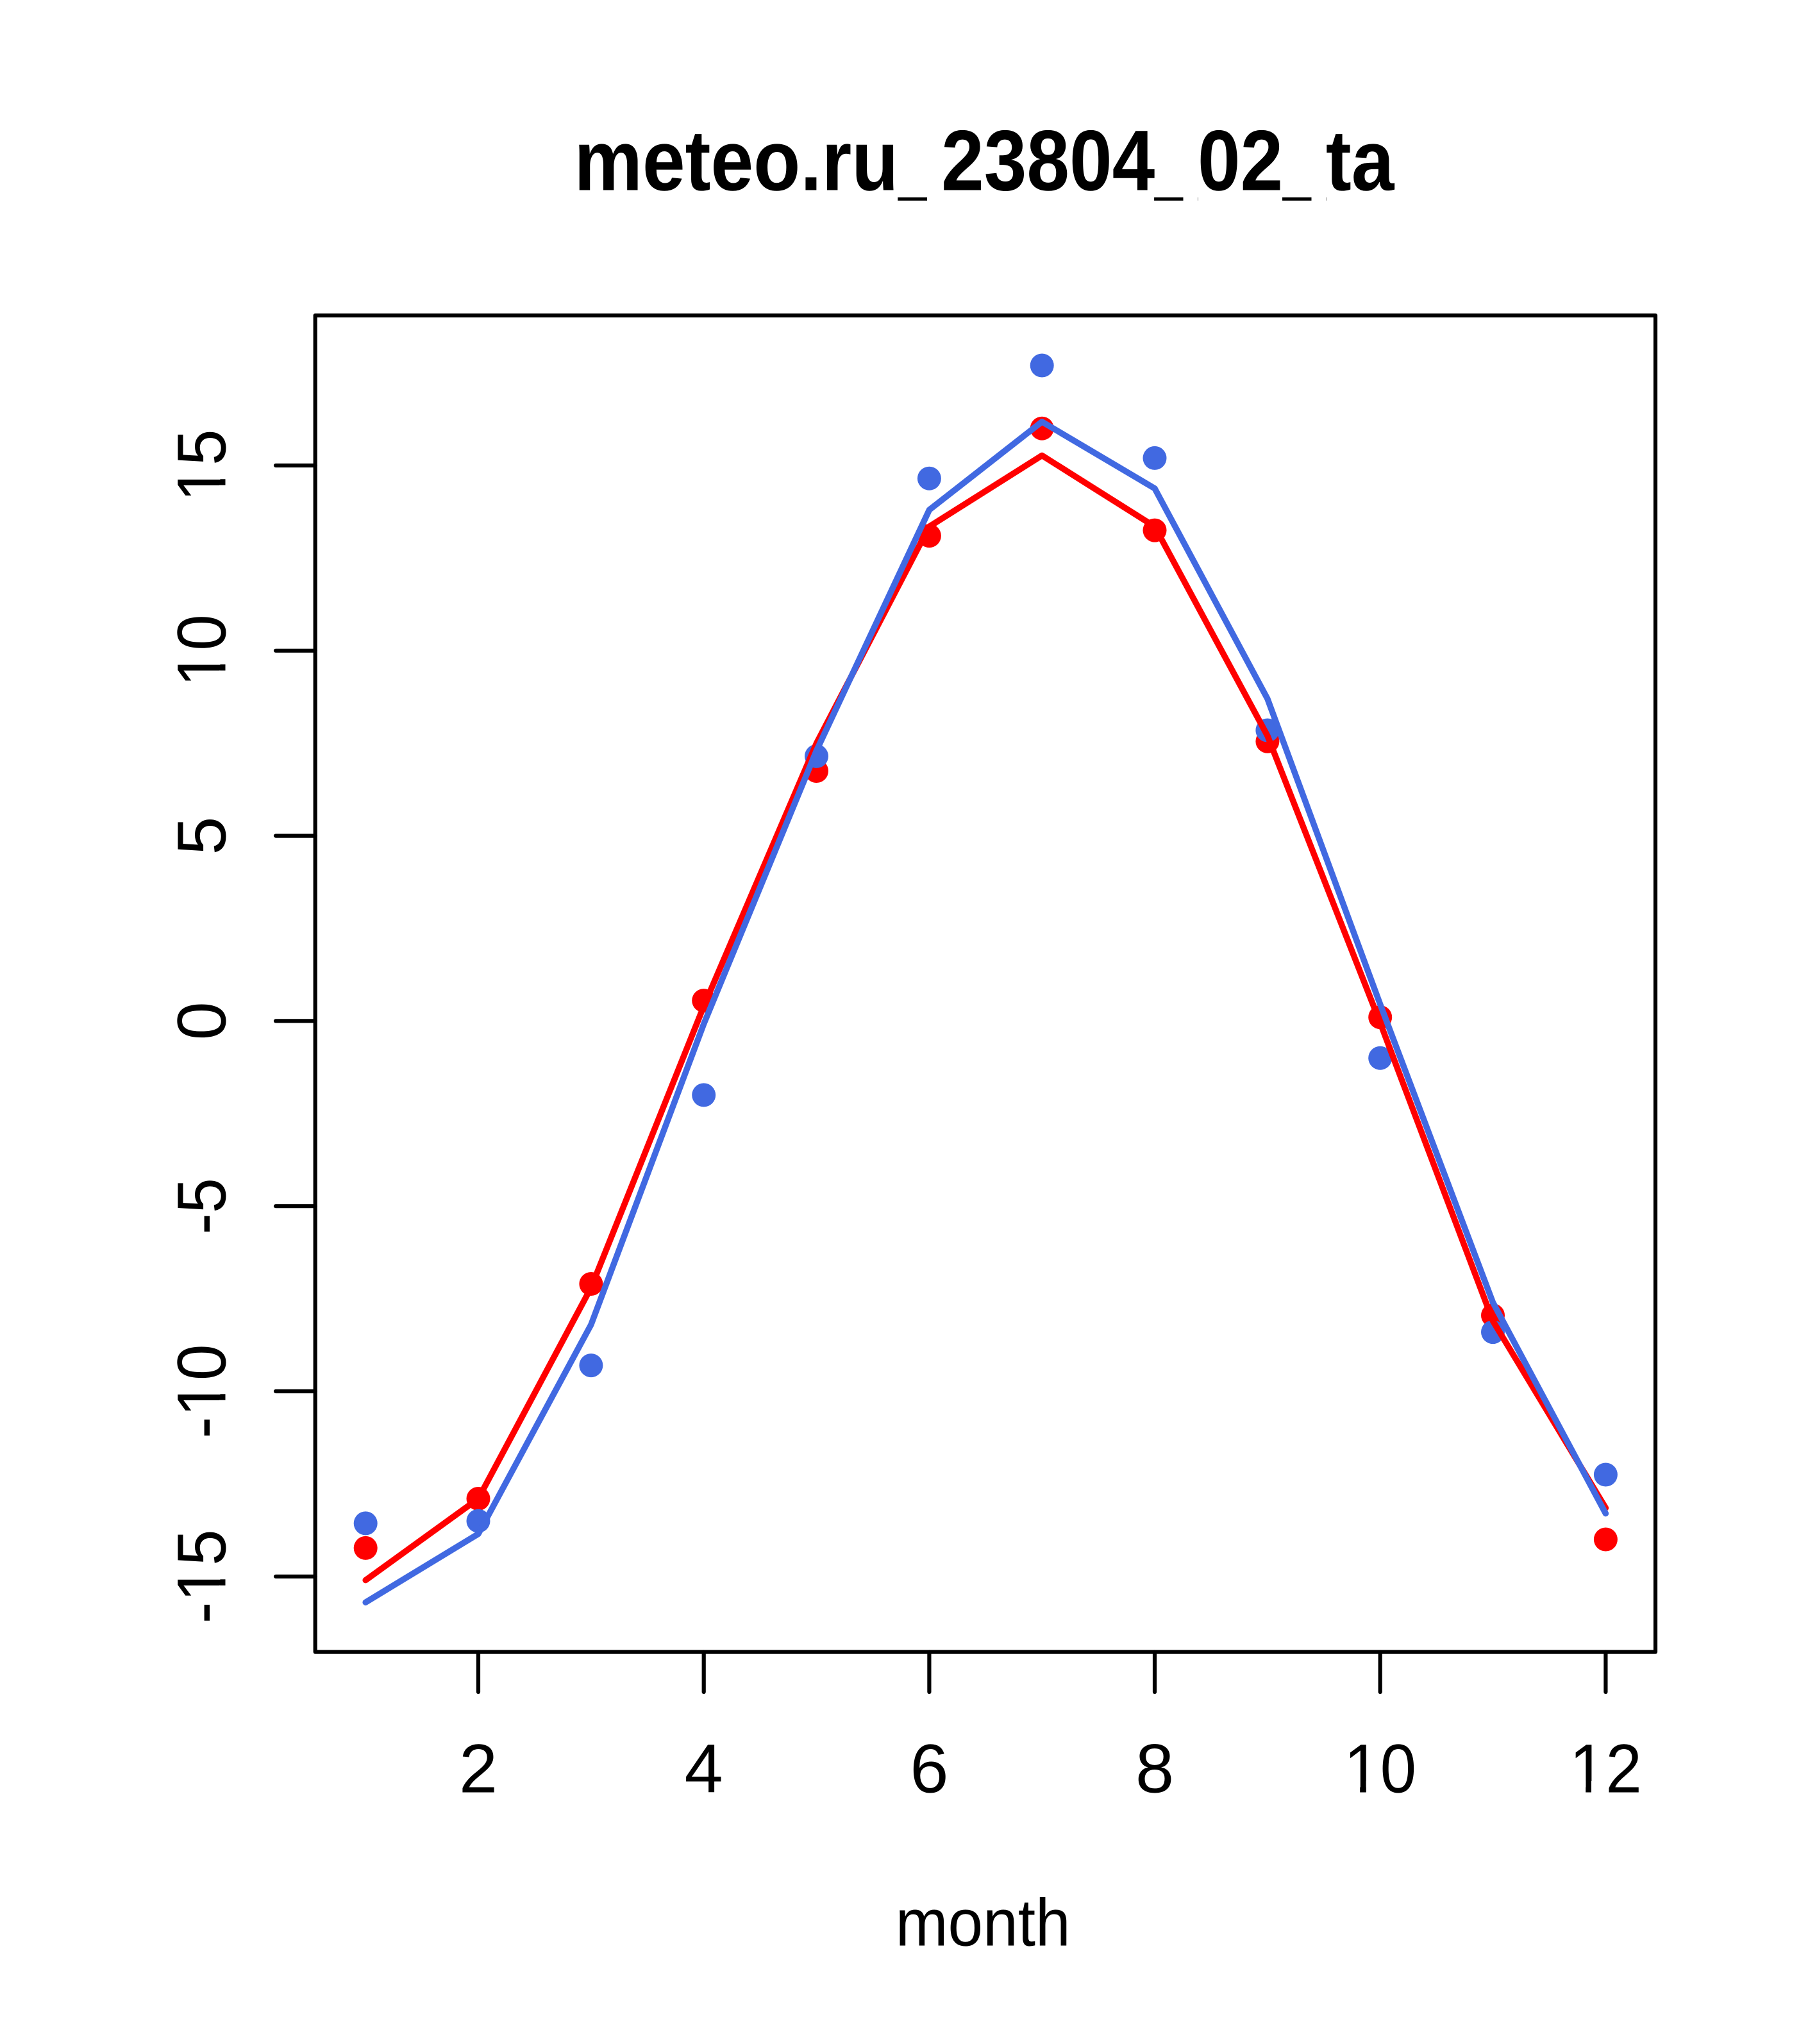 This screenshot has width=1817, height=2044. I want to click on svg-text: month, so click(984, 1923).